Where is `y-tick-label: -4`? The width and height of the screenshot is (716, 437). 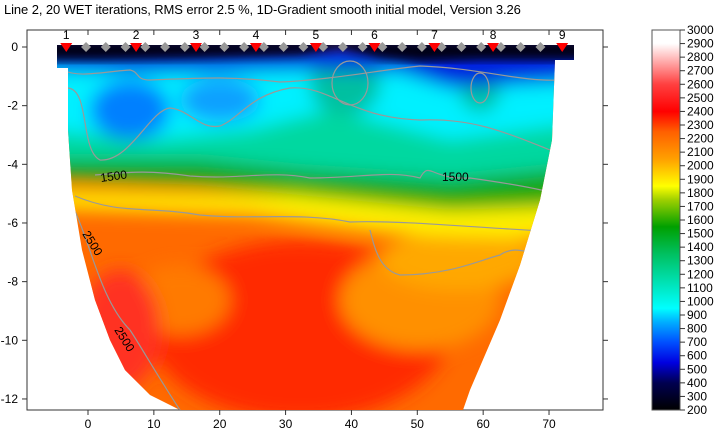
y-tick-label: -4 is located at coordinates (12, 164).